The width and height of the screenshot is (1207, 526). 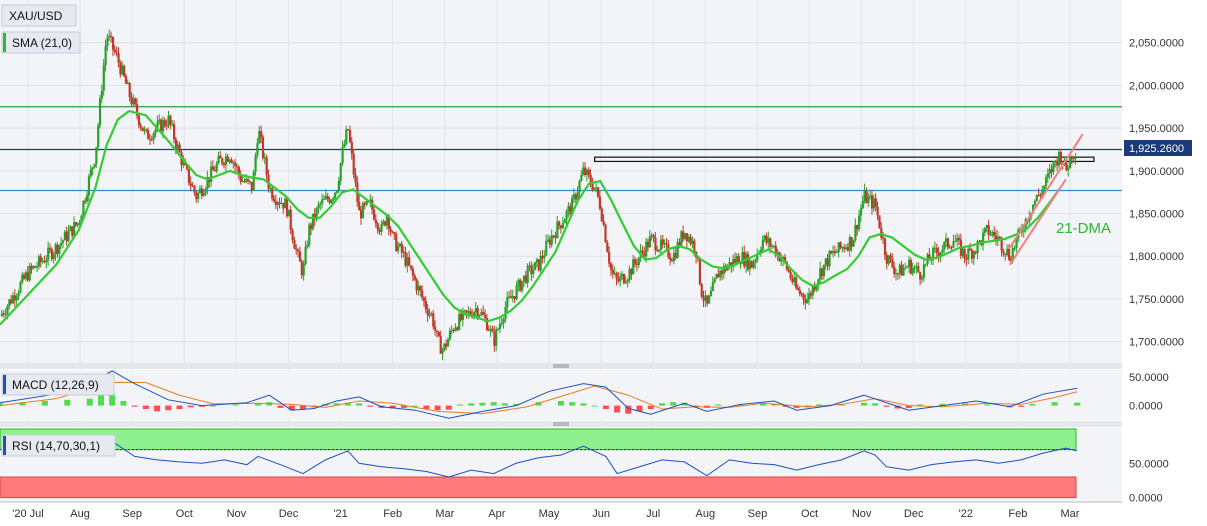 I want to click on x-tick-label: '20 Jul, so click(x=27, y=514).